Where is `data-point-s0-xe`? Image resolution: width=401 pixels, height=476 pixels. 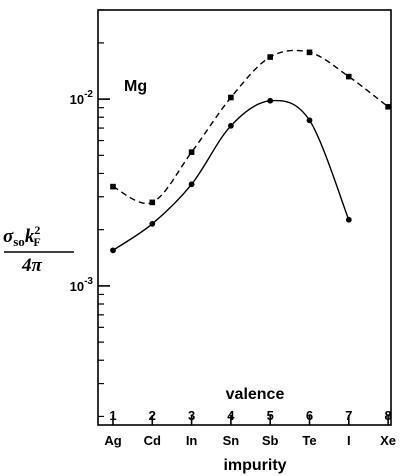
data-point-s0-xe is located at coordinates (388, 106).